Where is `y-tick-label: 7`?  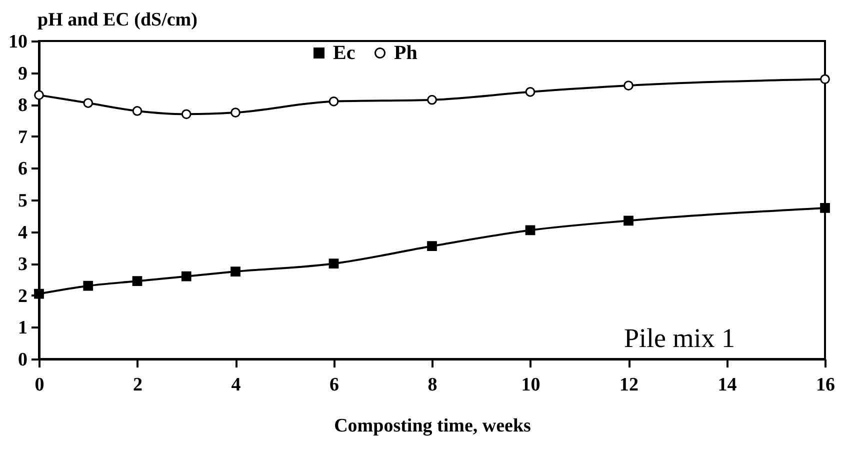 y-tick-label: 7 is located at coordinates (23, 137).